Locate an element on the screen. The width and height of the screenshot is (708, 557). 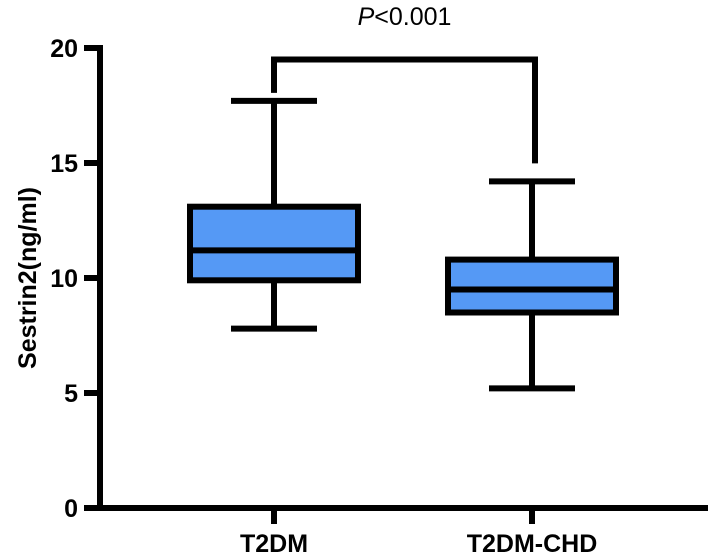
box-t2dm-chd is located at coordinates (532, 285).